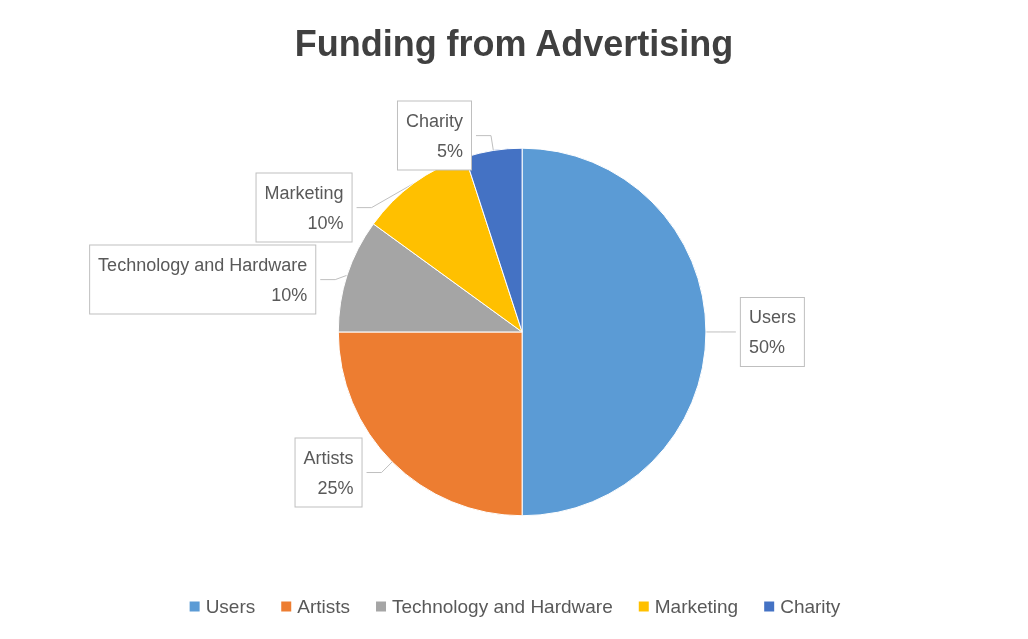 The height and width of the screenshot is (639, 1028). I want to click on data-label: 50%, so click(766, 346).